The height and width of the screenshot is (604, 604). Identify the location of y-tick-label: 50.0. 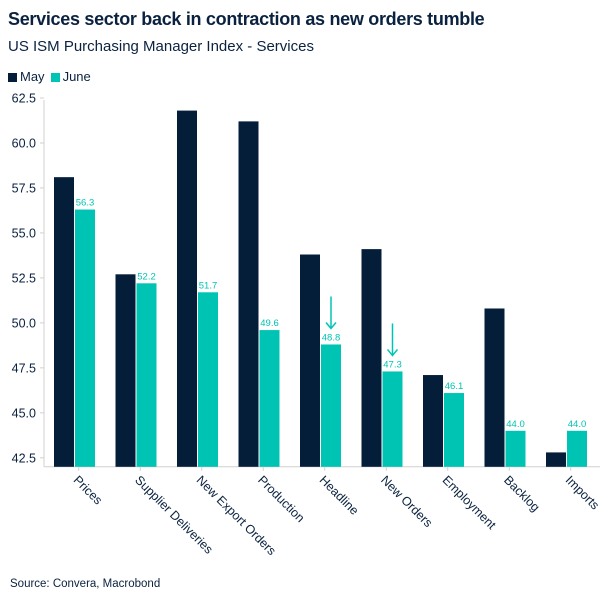
(24, 323).